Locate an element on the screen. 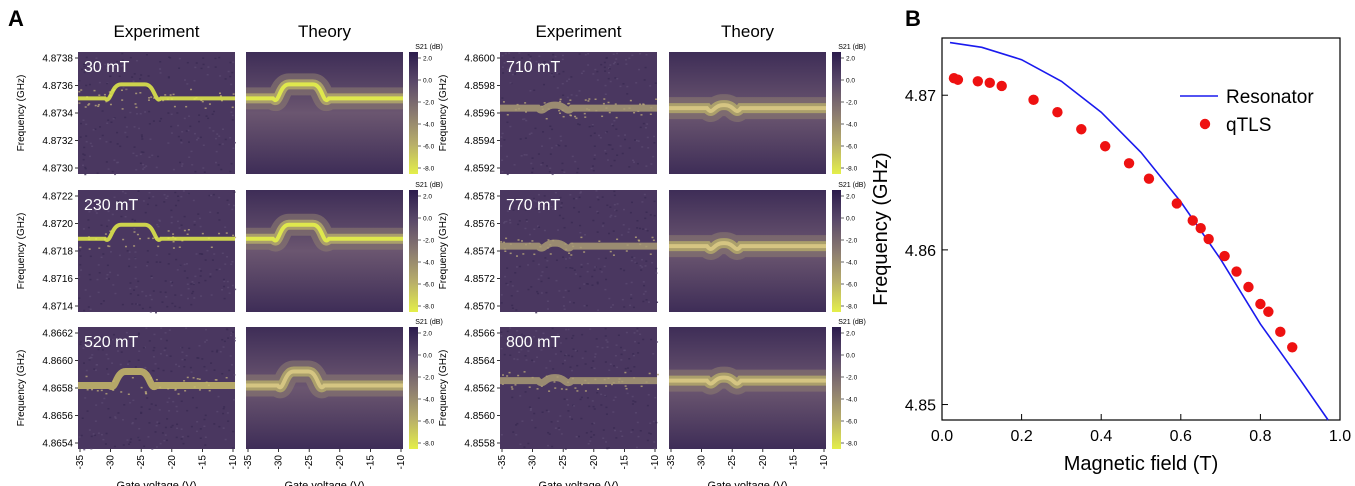 Image resolution: width=1355 pixels, height=486 pixels. colorbar-tick-label: -6.0 is located at coordinates (429, 285).